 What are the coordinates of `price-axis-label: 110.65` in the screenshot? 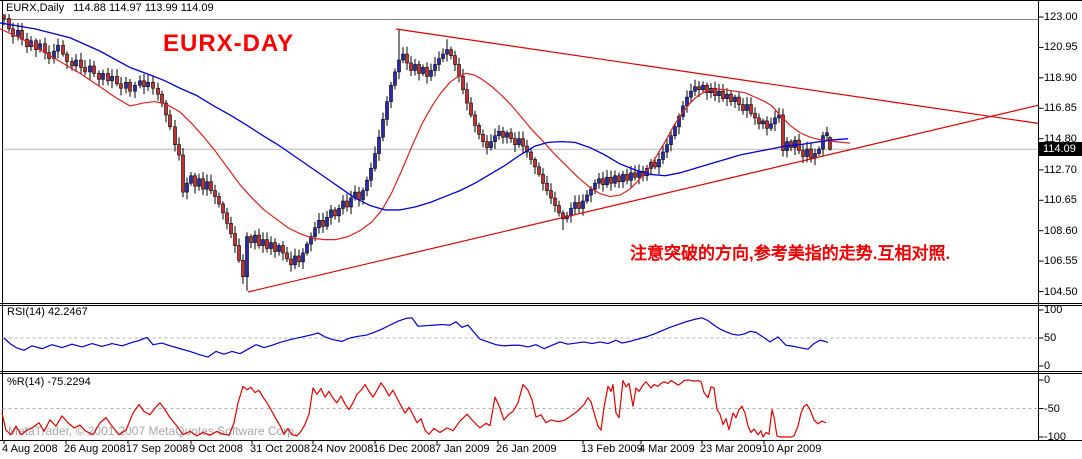 It's located at (1060, 200).